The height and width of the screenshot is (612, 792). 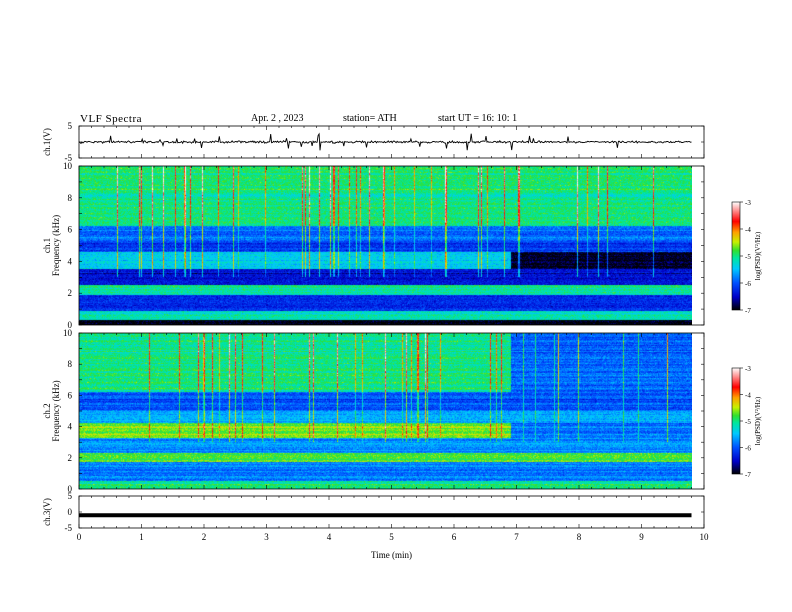 I want to click on x-tick-label: 8, so click(x=579, y=537).